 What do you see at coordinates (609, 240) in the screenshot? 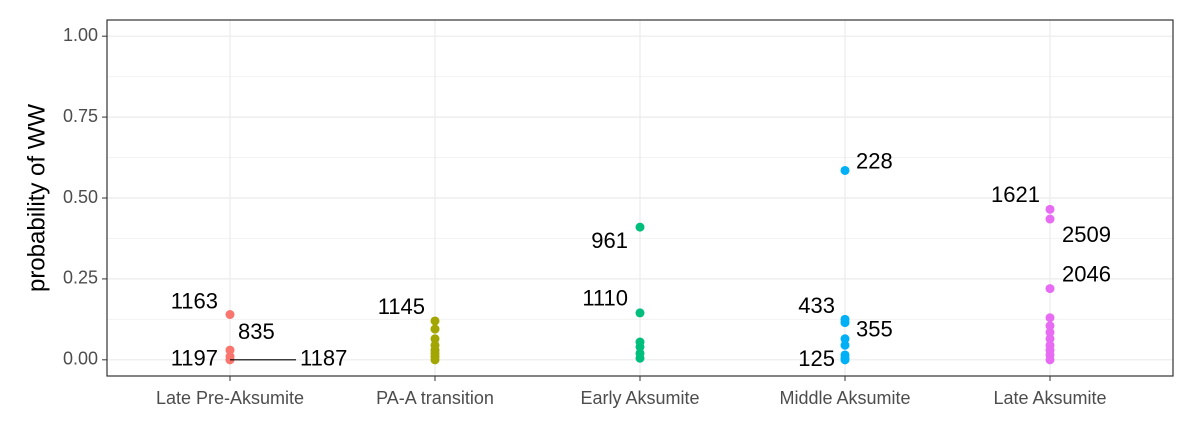
I see `point-label: 961` at bounding box center [609, 240].